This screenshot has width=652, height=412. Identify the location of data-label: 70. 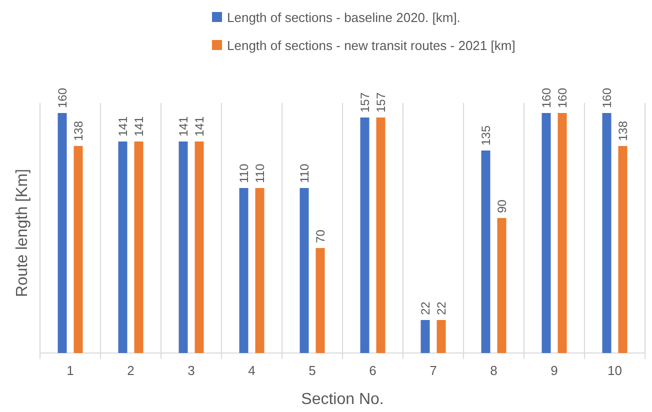
(320, 236).